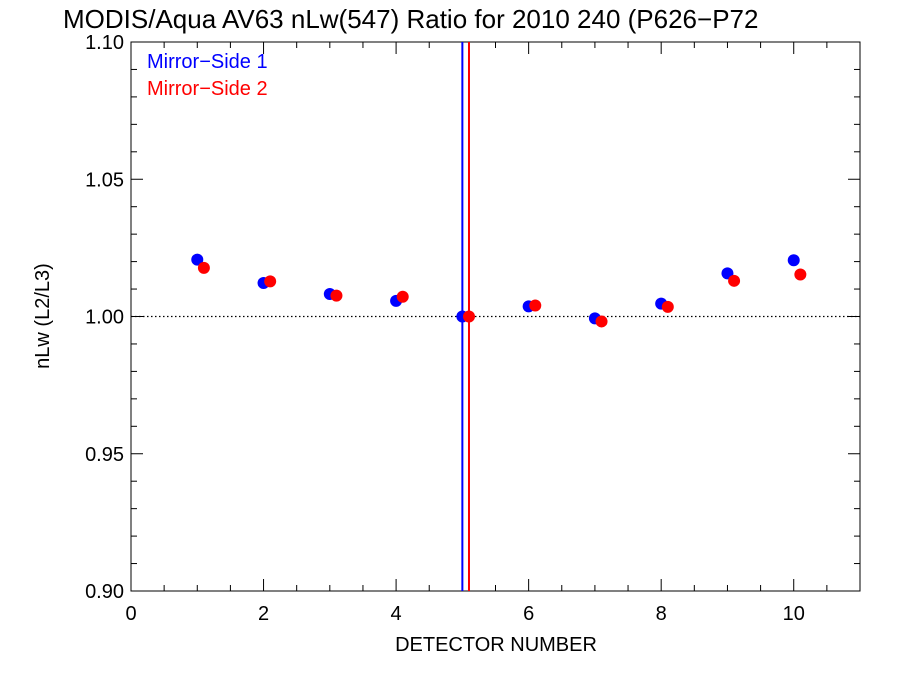  What do you see at coordinates (794, 614) in the screenshot?
I see `x-tick-label: 10` at bounding box center [794, 614].